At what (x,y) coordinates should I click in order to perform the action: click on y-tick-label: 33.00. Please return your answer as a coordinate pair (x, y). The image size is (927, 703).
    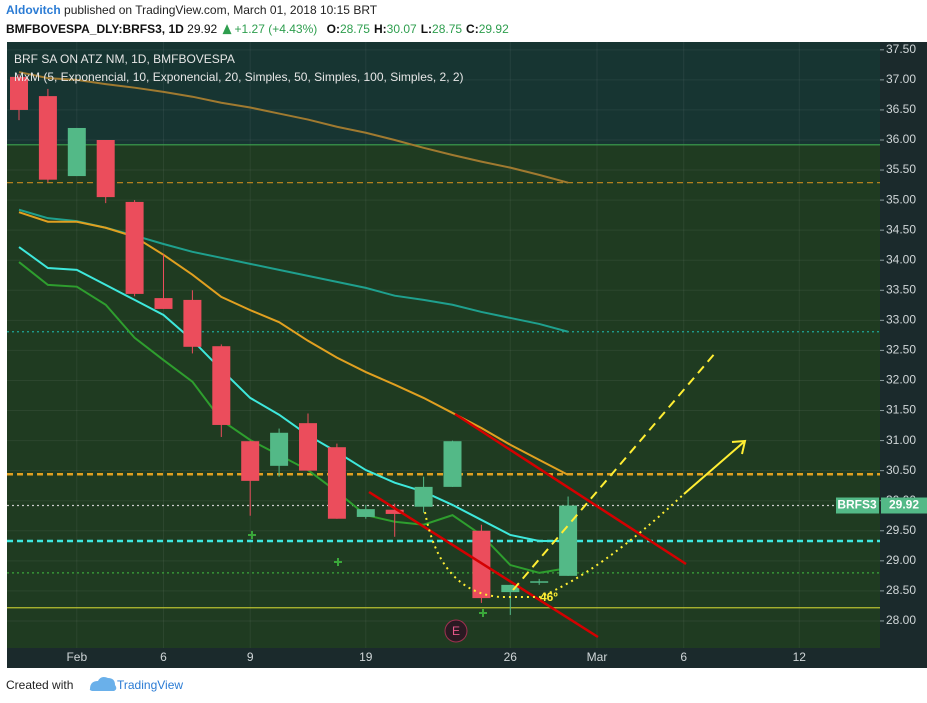
    Looking at the image, I should click on (901, 320).